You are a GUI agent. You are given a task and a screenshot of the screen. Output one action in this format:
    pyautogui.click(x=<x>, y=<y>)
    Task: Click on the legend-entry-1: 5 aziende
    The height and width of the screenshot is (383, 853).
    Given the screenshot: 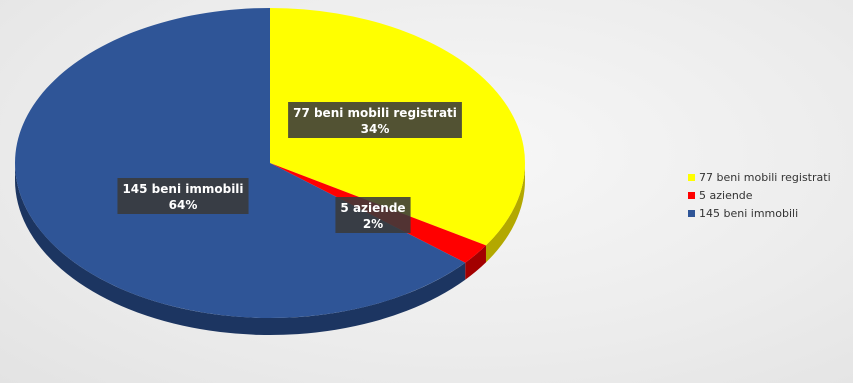 What is the action you would take?
    pyautogui.click(x=720, y=195)
    